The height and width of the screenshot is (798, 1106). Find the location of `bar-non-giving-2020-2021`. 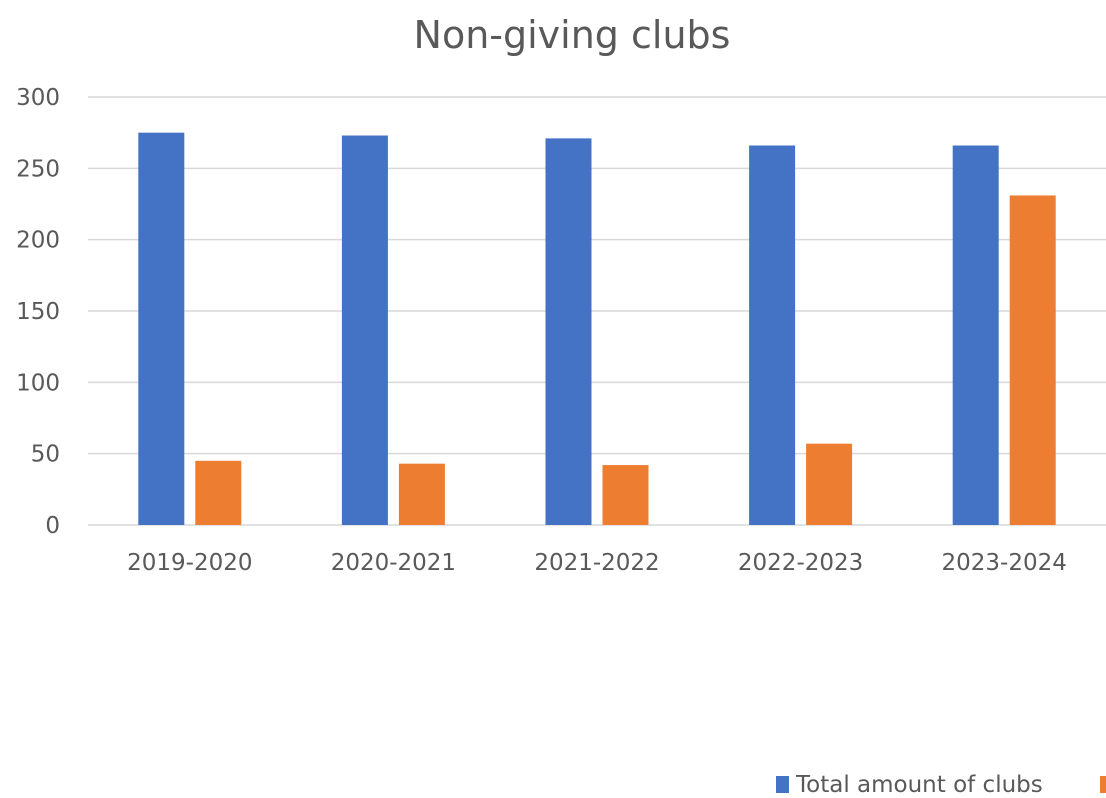

bar-non-giving-2020-2021 is located at coordinates (421, 494).